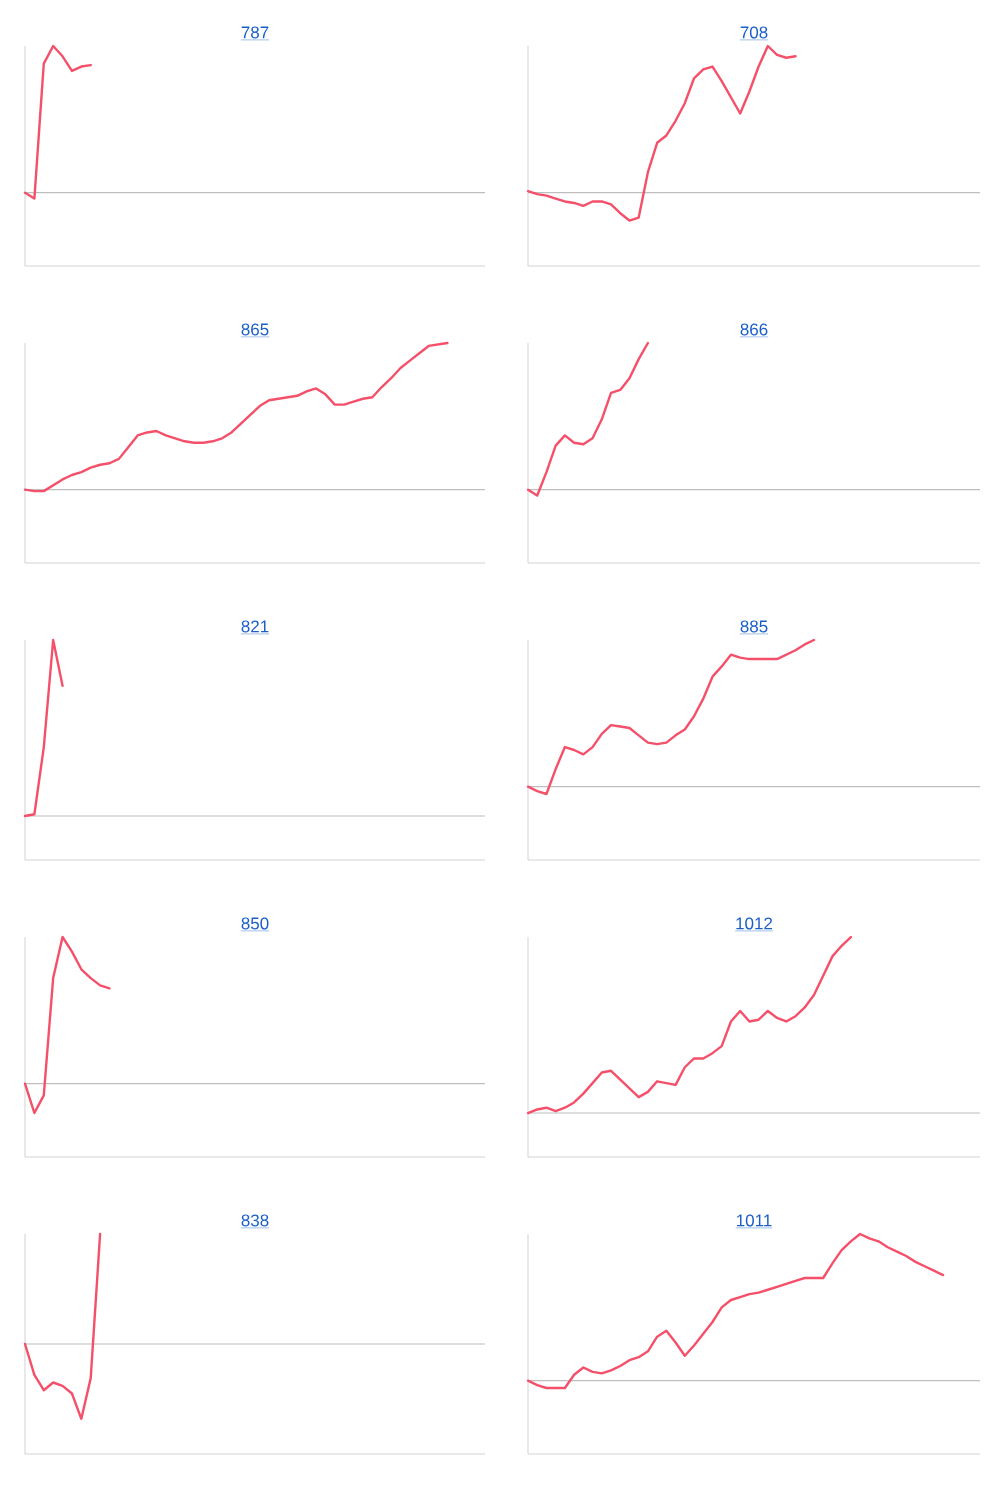  What do you see at coordinates (255, 32) in the screenshot?
I see `chart-title: 787` at bounding box center [255, 32].